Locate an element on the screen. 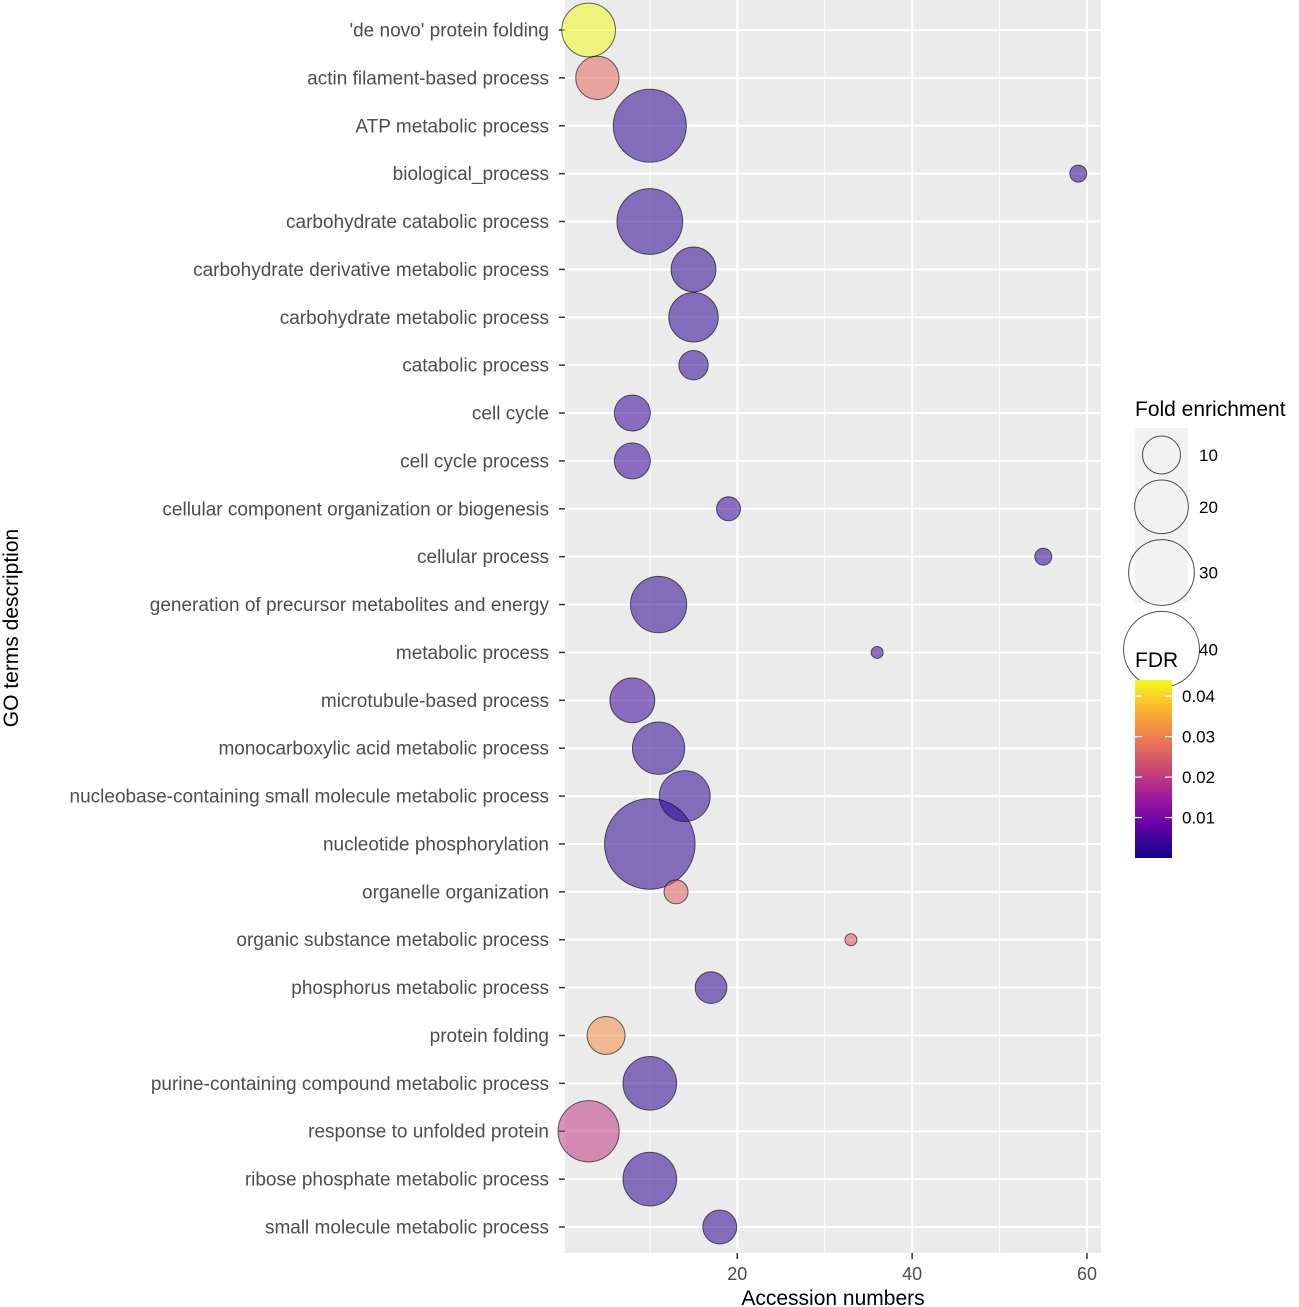 The image size is (1299, 1307). color-legend: FDR 0.01 0.02 0.03 0.04 is located at coordinates (1175, 753).